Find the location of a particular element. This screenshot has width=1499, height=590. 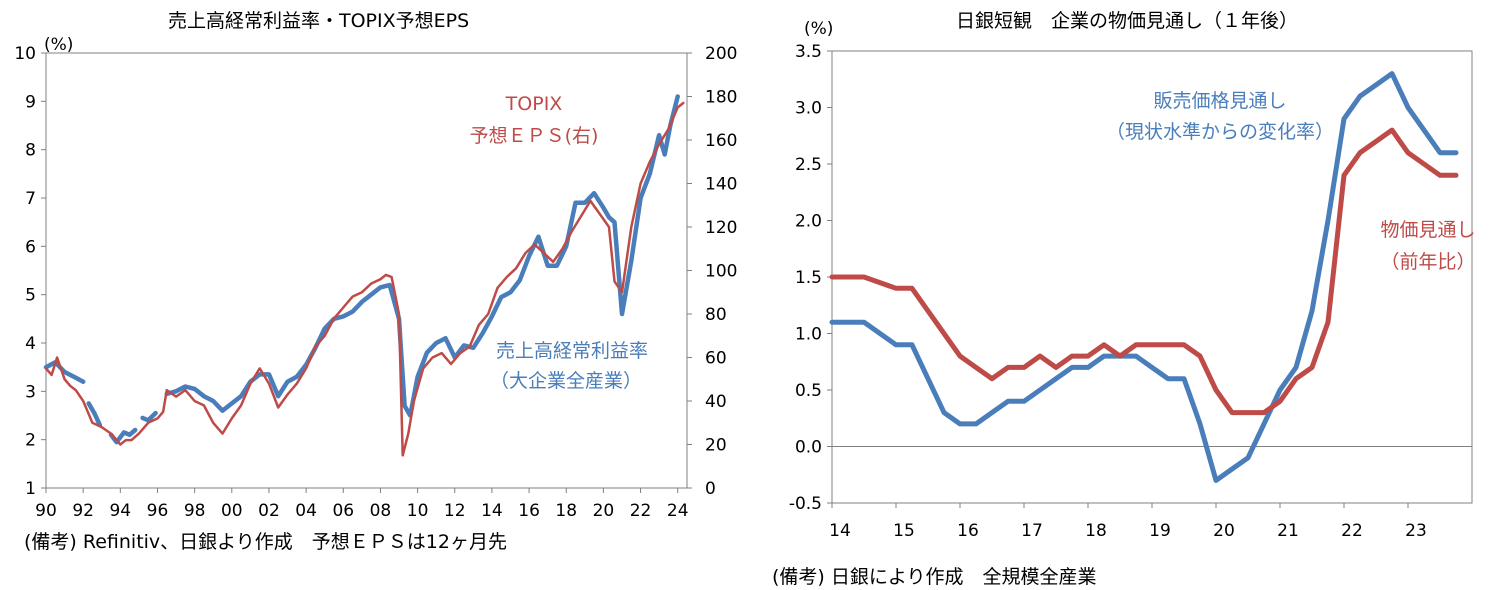

right-chart-x-tick-label: 20 is located at coordinates (1224, 531).